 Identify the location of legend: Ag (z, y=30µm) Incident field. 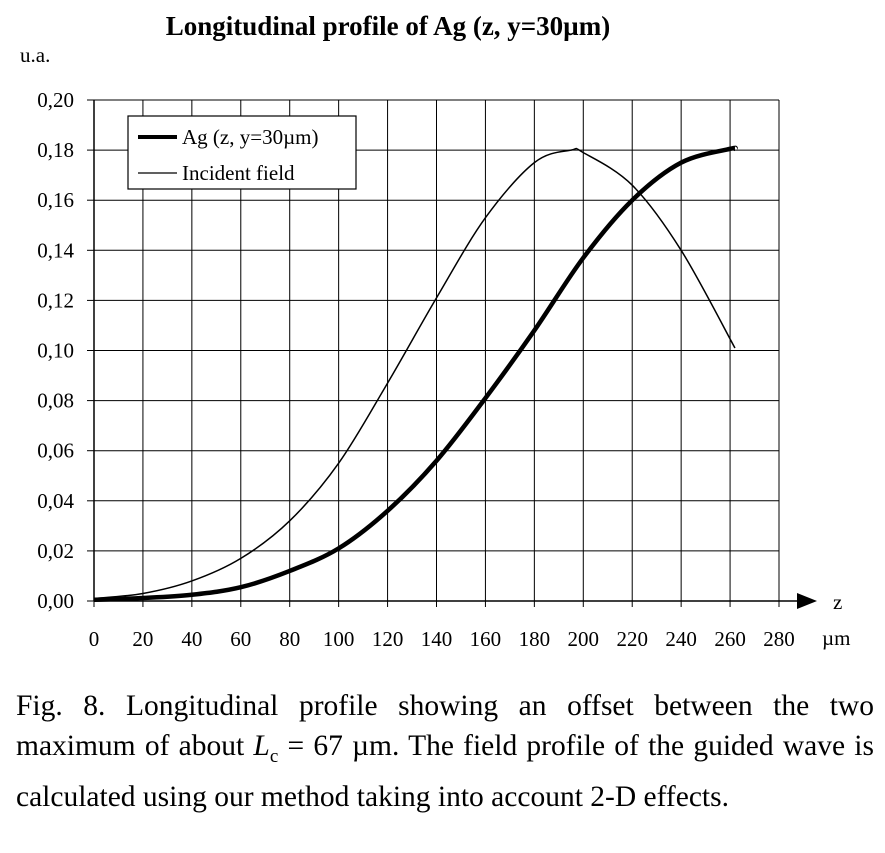
(242, 152).